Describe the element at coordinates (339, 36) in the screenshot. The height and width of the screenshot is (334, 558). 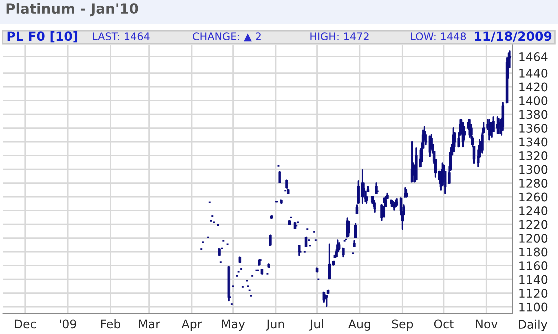
I see `text: HIGH: 1472` at that location.